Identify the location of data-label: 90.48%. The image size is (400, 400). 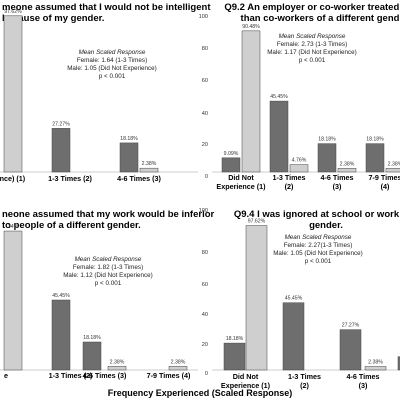
(251, 27).